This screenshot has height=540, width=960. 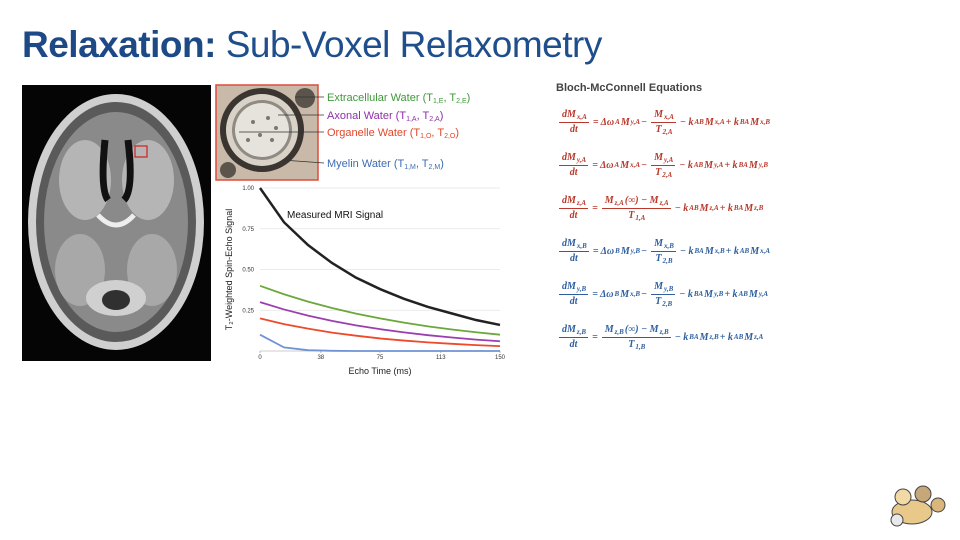 I want to click on eq-text: =, so click(x=595, y=208).